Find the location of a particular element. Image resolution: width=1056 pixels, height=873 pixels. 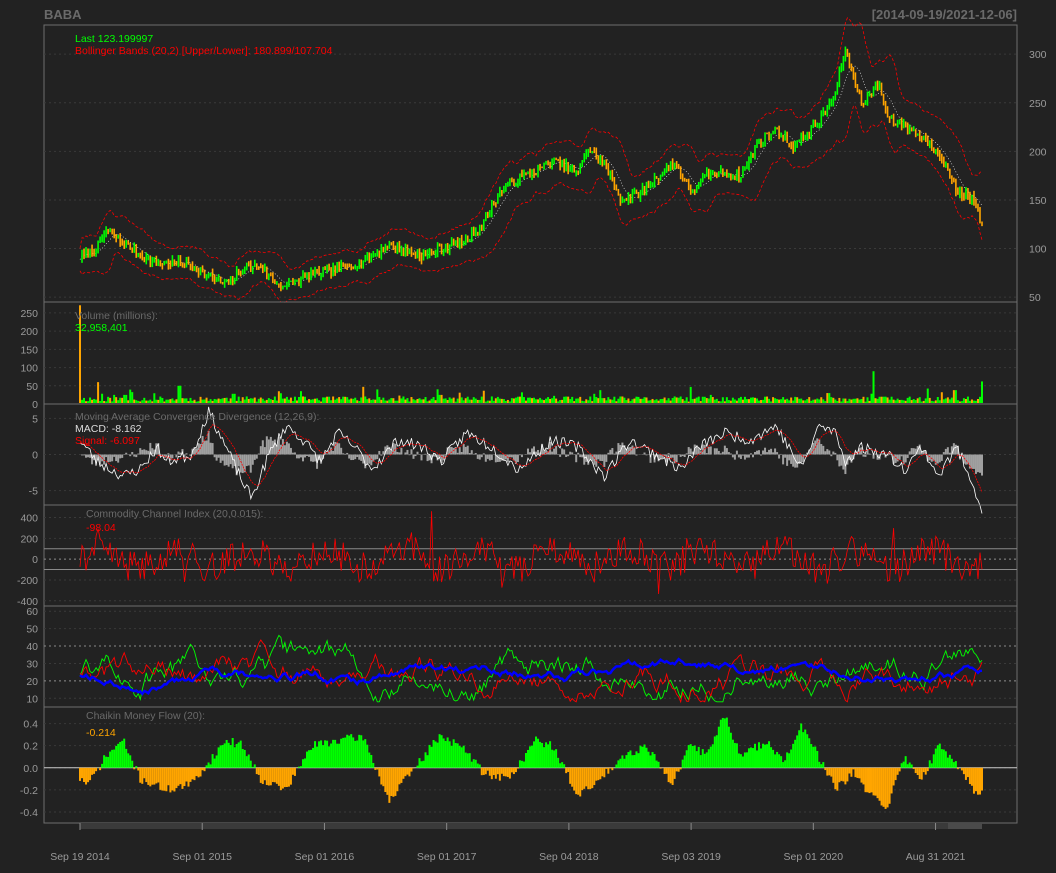

chart-date-range: [2014-09-19/2021-12-06] is located at coordinates (944, 14).